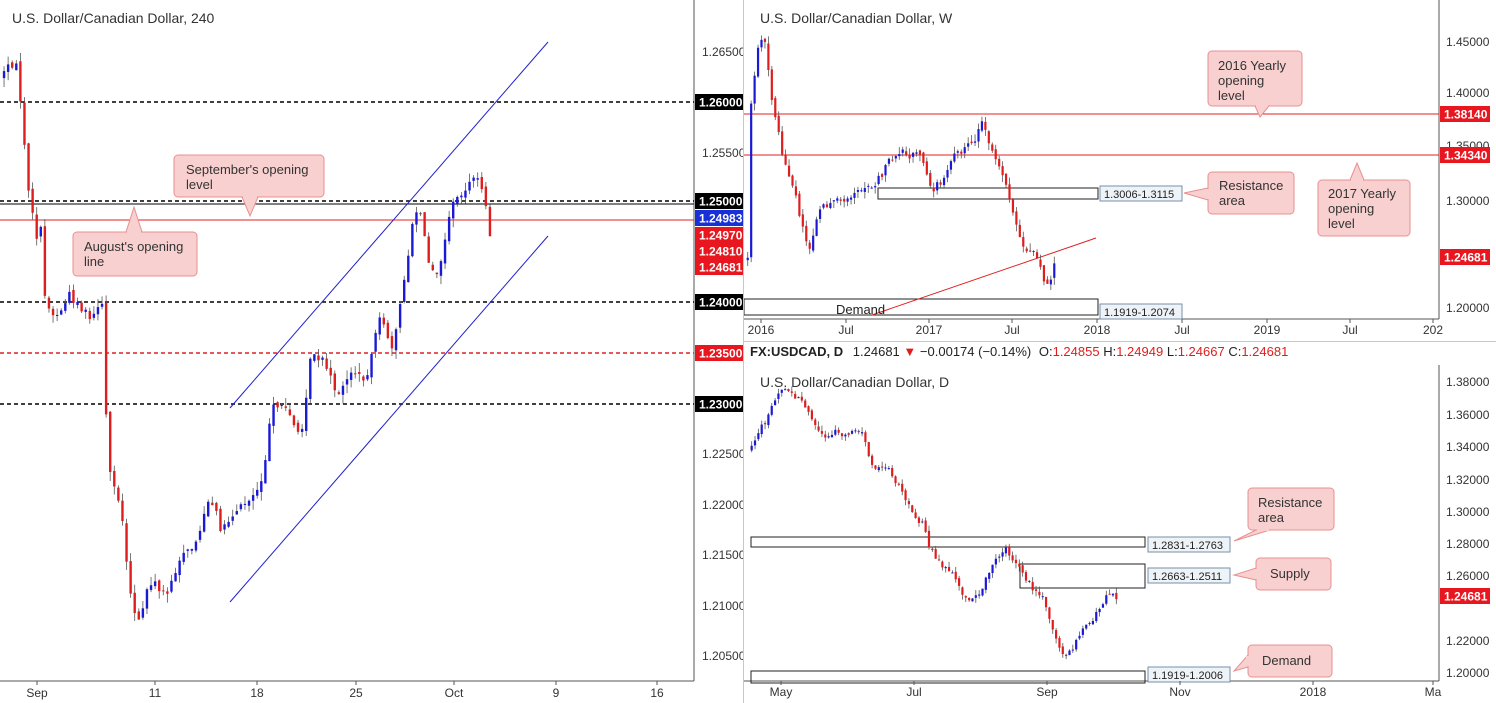 This screenshot has width=1496, height=703. Describe the element at coordinates (901, 163) in the screenshot. I see `weekly-candles` at that location.